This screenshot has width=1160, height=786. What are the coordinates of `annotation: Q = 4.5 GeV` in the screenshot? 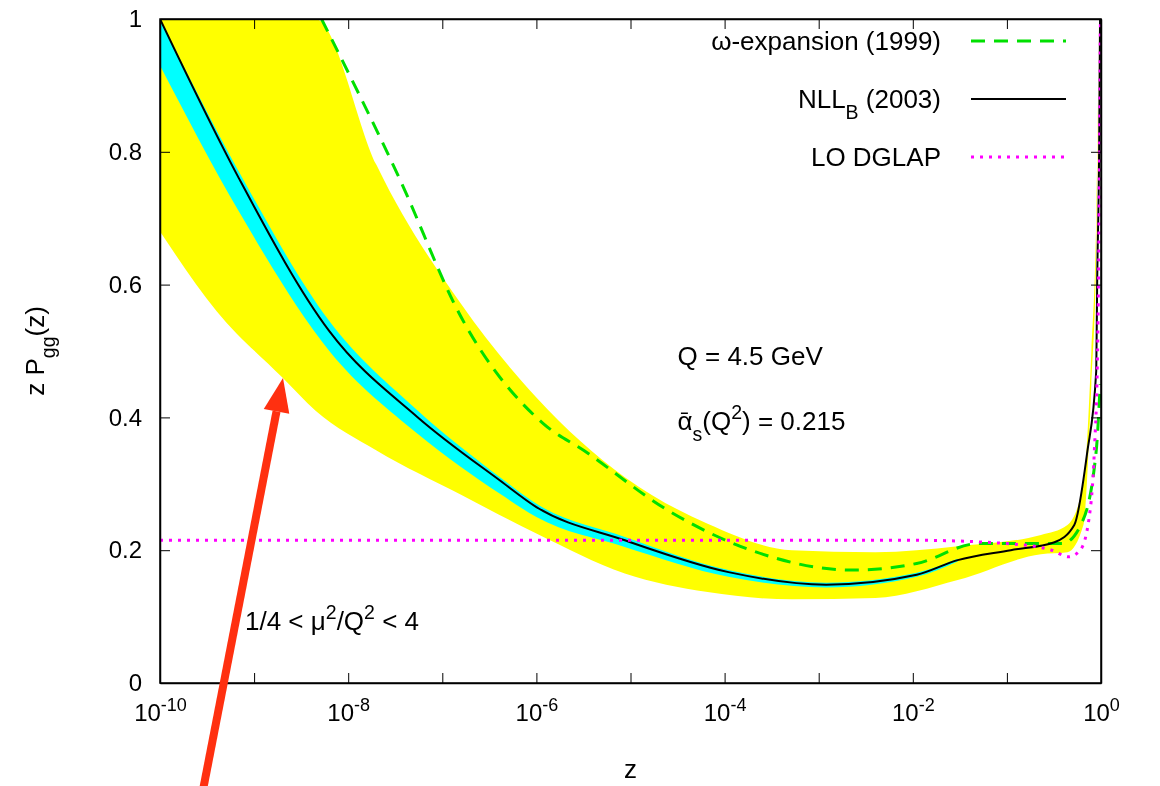 It's located at (750, 356).